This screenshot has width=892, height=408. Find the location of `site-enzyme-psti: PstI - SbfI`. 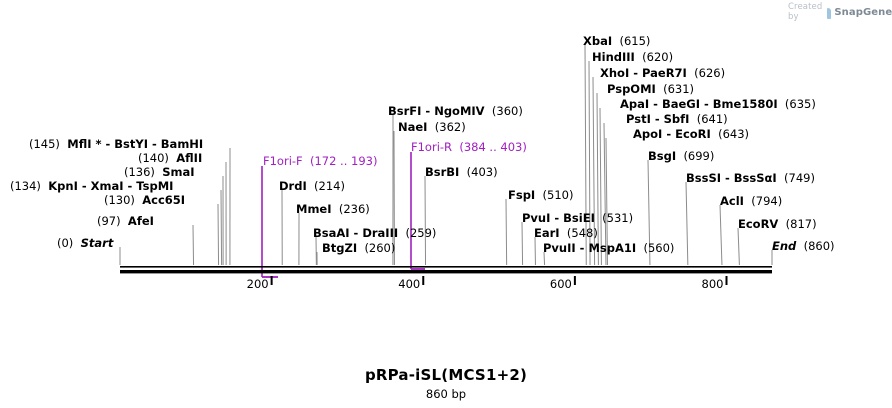

site-enzyme-psti: PstI - SbfI is located at coordinates (658, 119).